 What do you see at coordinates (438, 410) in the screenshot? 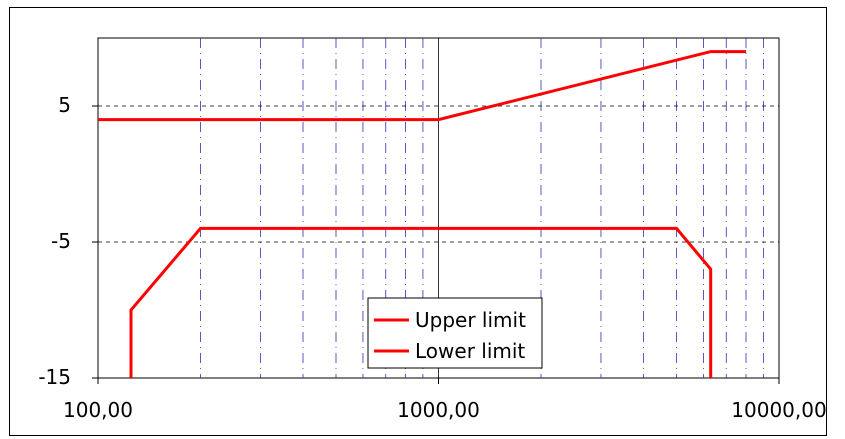
I see `x-tick-label: 1000,00` at bounding box center [438, 410].